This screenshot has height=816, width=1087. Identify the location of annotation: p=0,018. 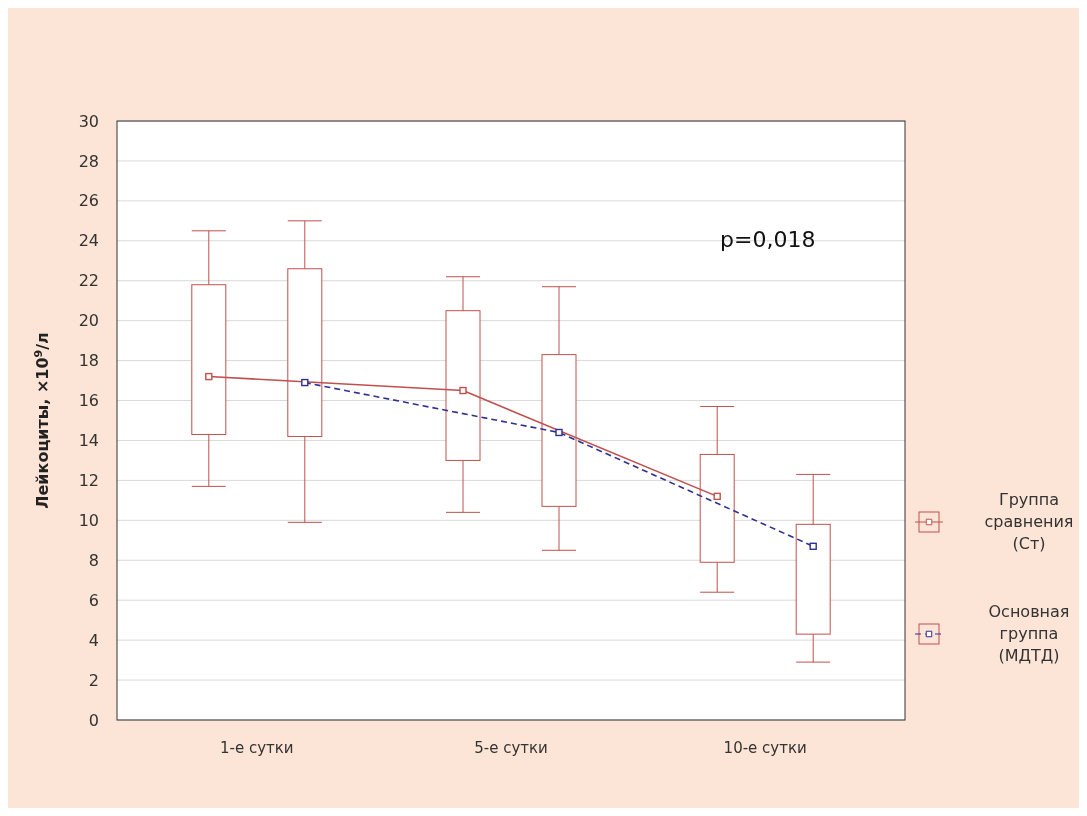
(768, 239).